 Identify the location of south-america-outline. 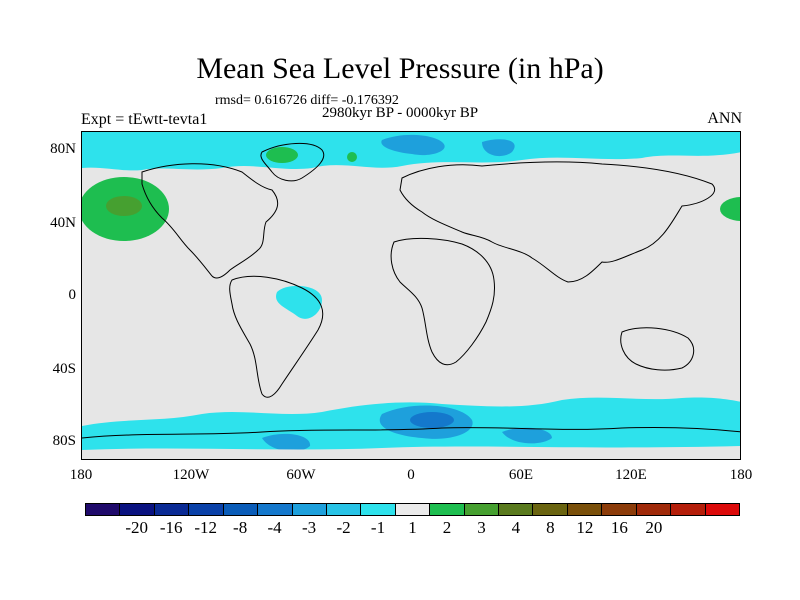
(276, 336).